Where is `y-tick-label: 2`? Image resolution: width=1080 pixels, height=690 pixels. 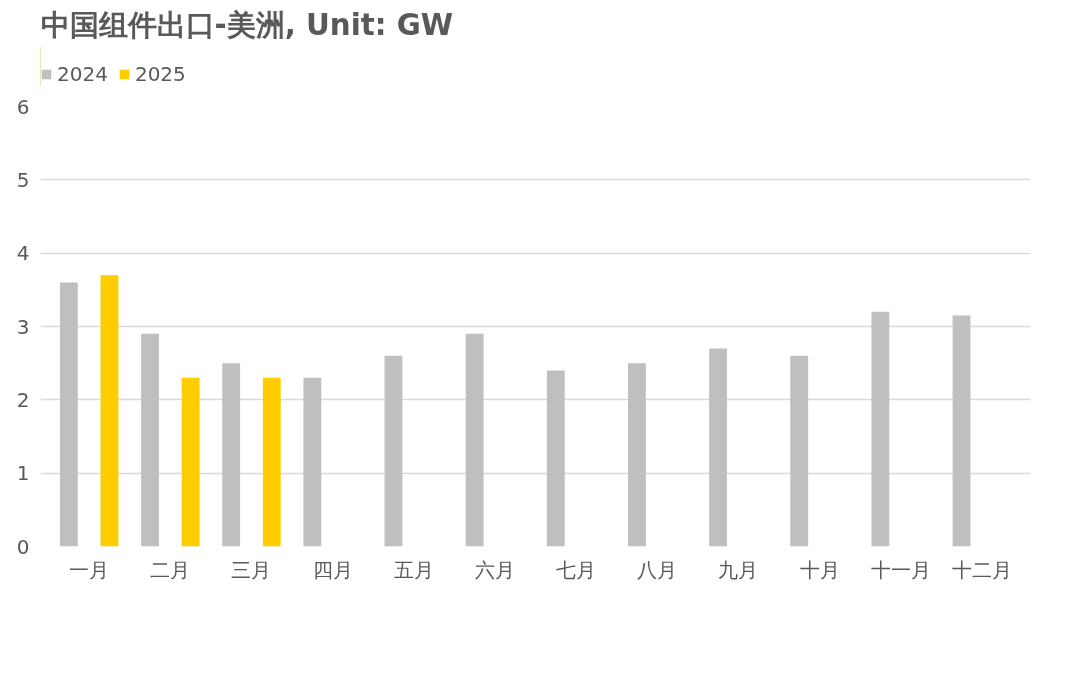 y-tick-label: 2 is located at coordinates (23, 399).